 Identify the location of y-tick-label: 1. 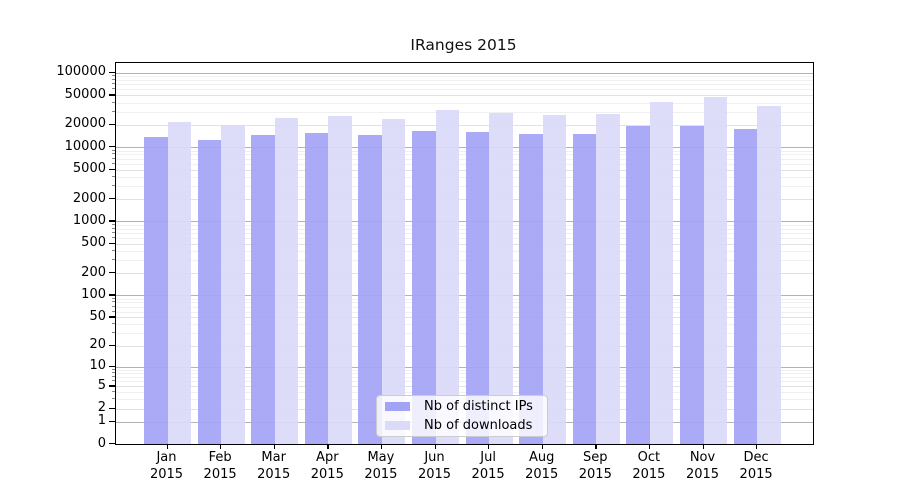
(101, 421).